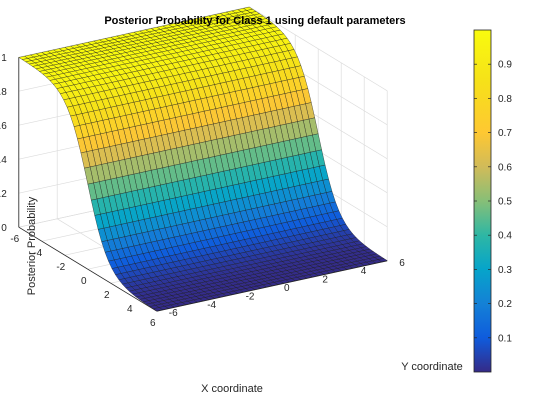  Describe the element at coordinates (505, 167) in the screenshot. I see `colorbar-tick-label: 0.6` at that location.